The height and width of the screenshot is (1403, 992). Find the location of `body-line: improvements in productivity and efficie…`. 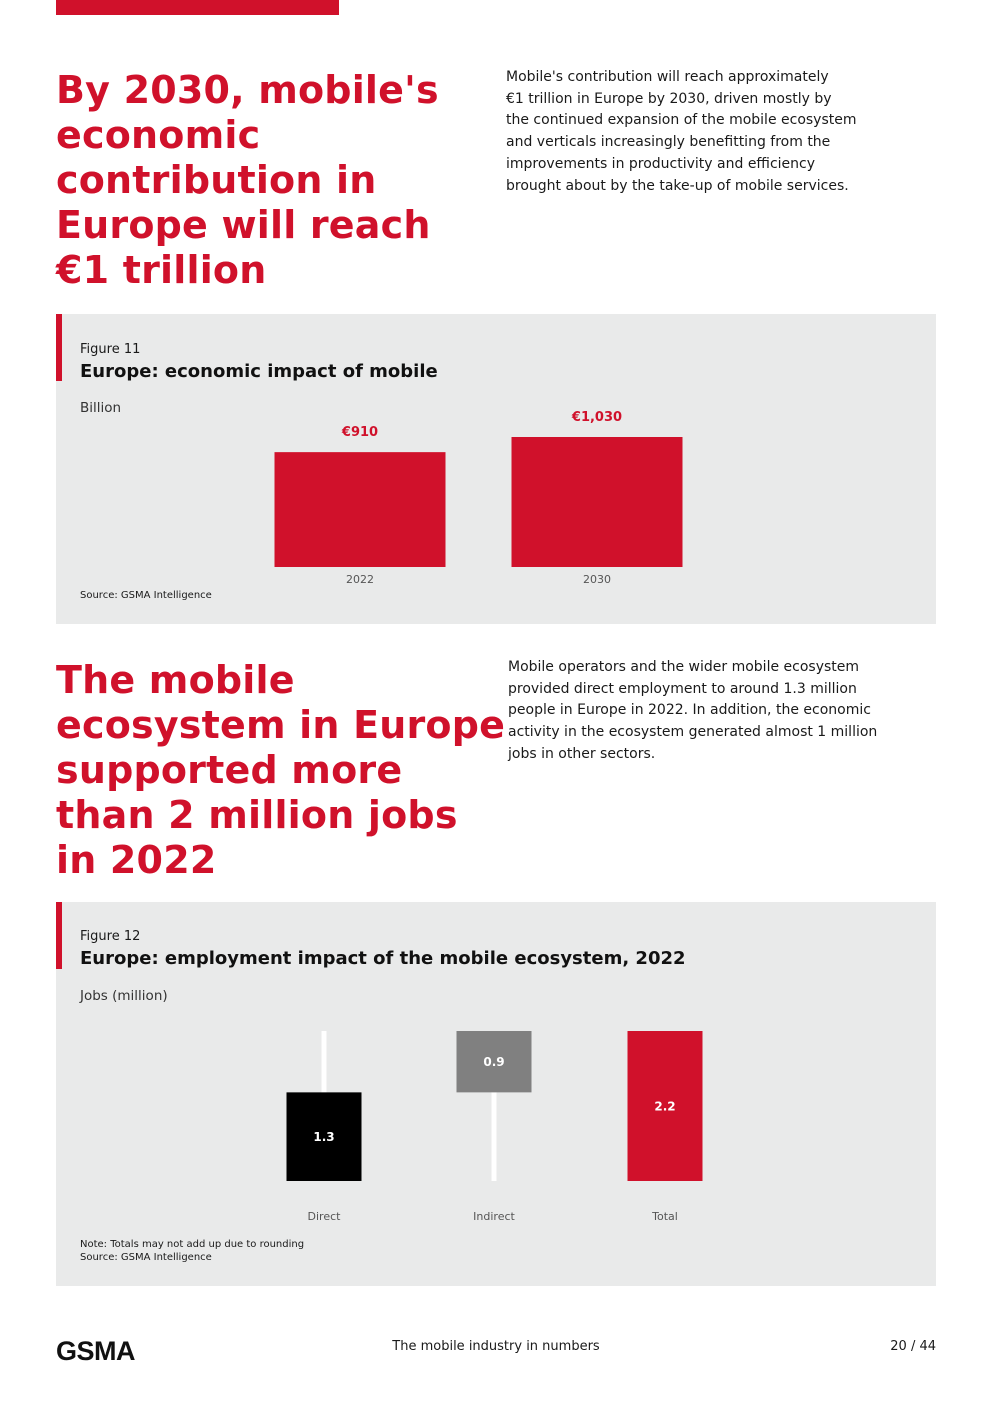

body-line: improvements in productivity and efficie… is located at coordinates (661, 163).